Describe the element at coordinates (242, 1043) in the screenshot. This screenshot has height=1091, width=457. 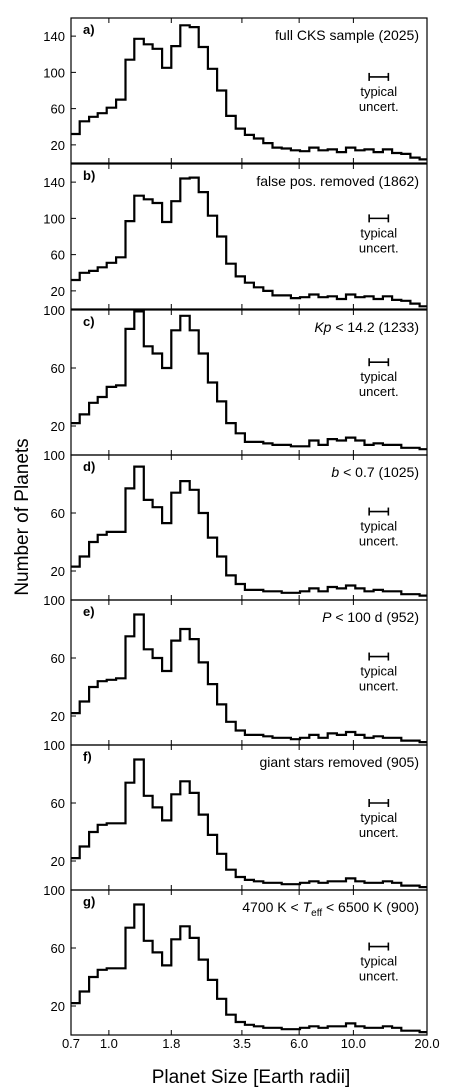
I see `x-tick-label: 3.5` at that location.